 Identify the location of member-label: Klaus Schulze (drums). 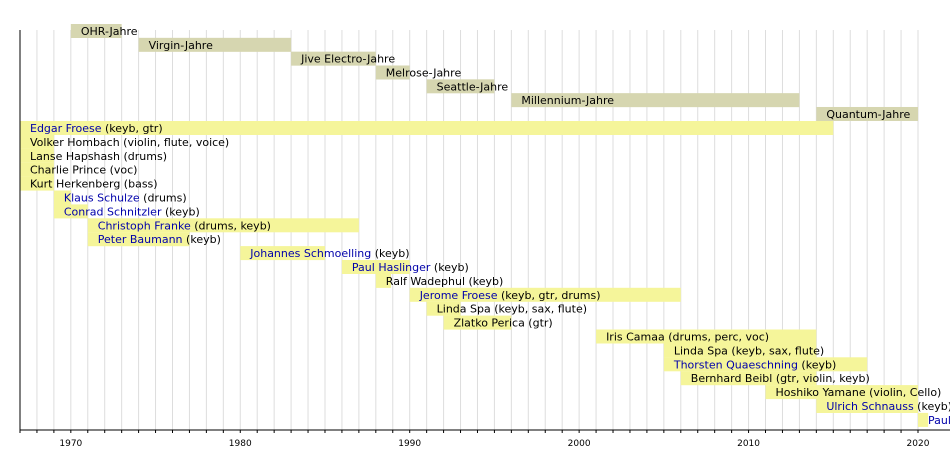
(125, 198).